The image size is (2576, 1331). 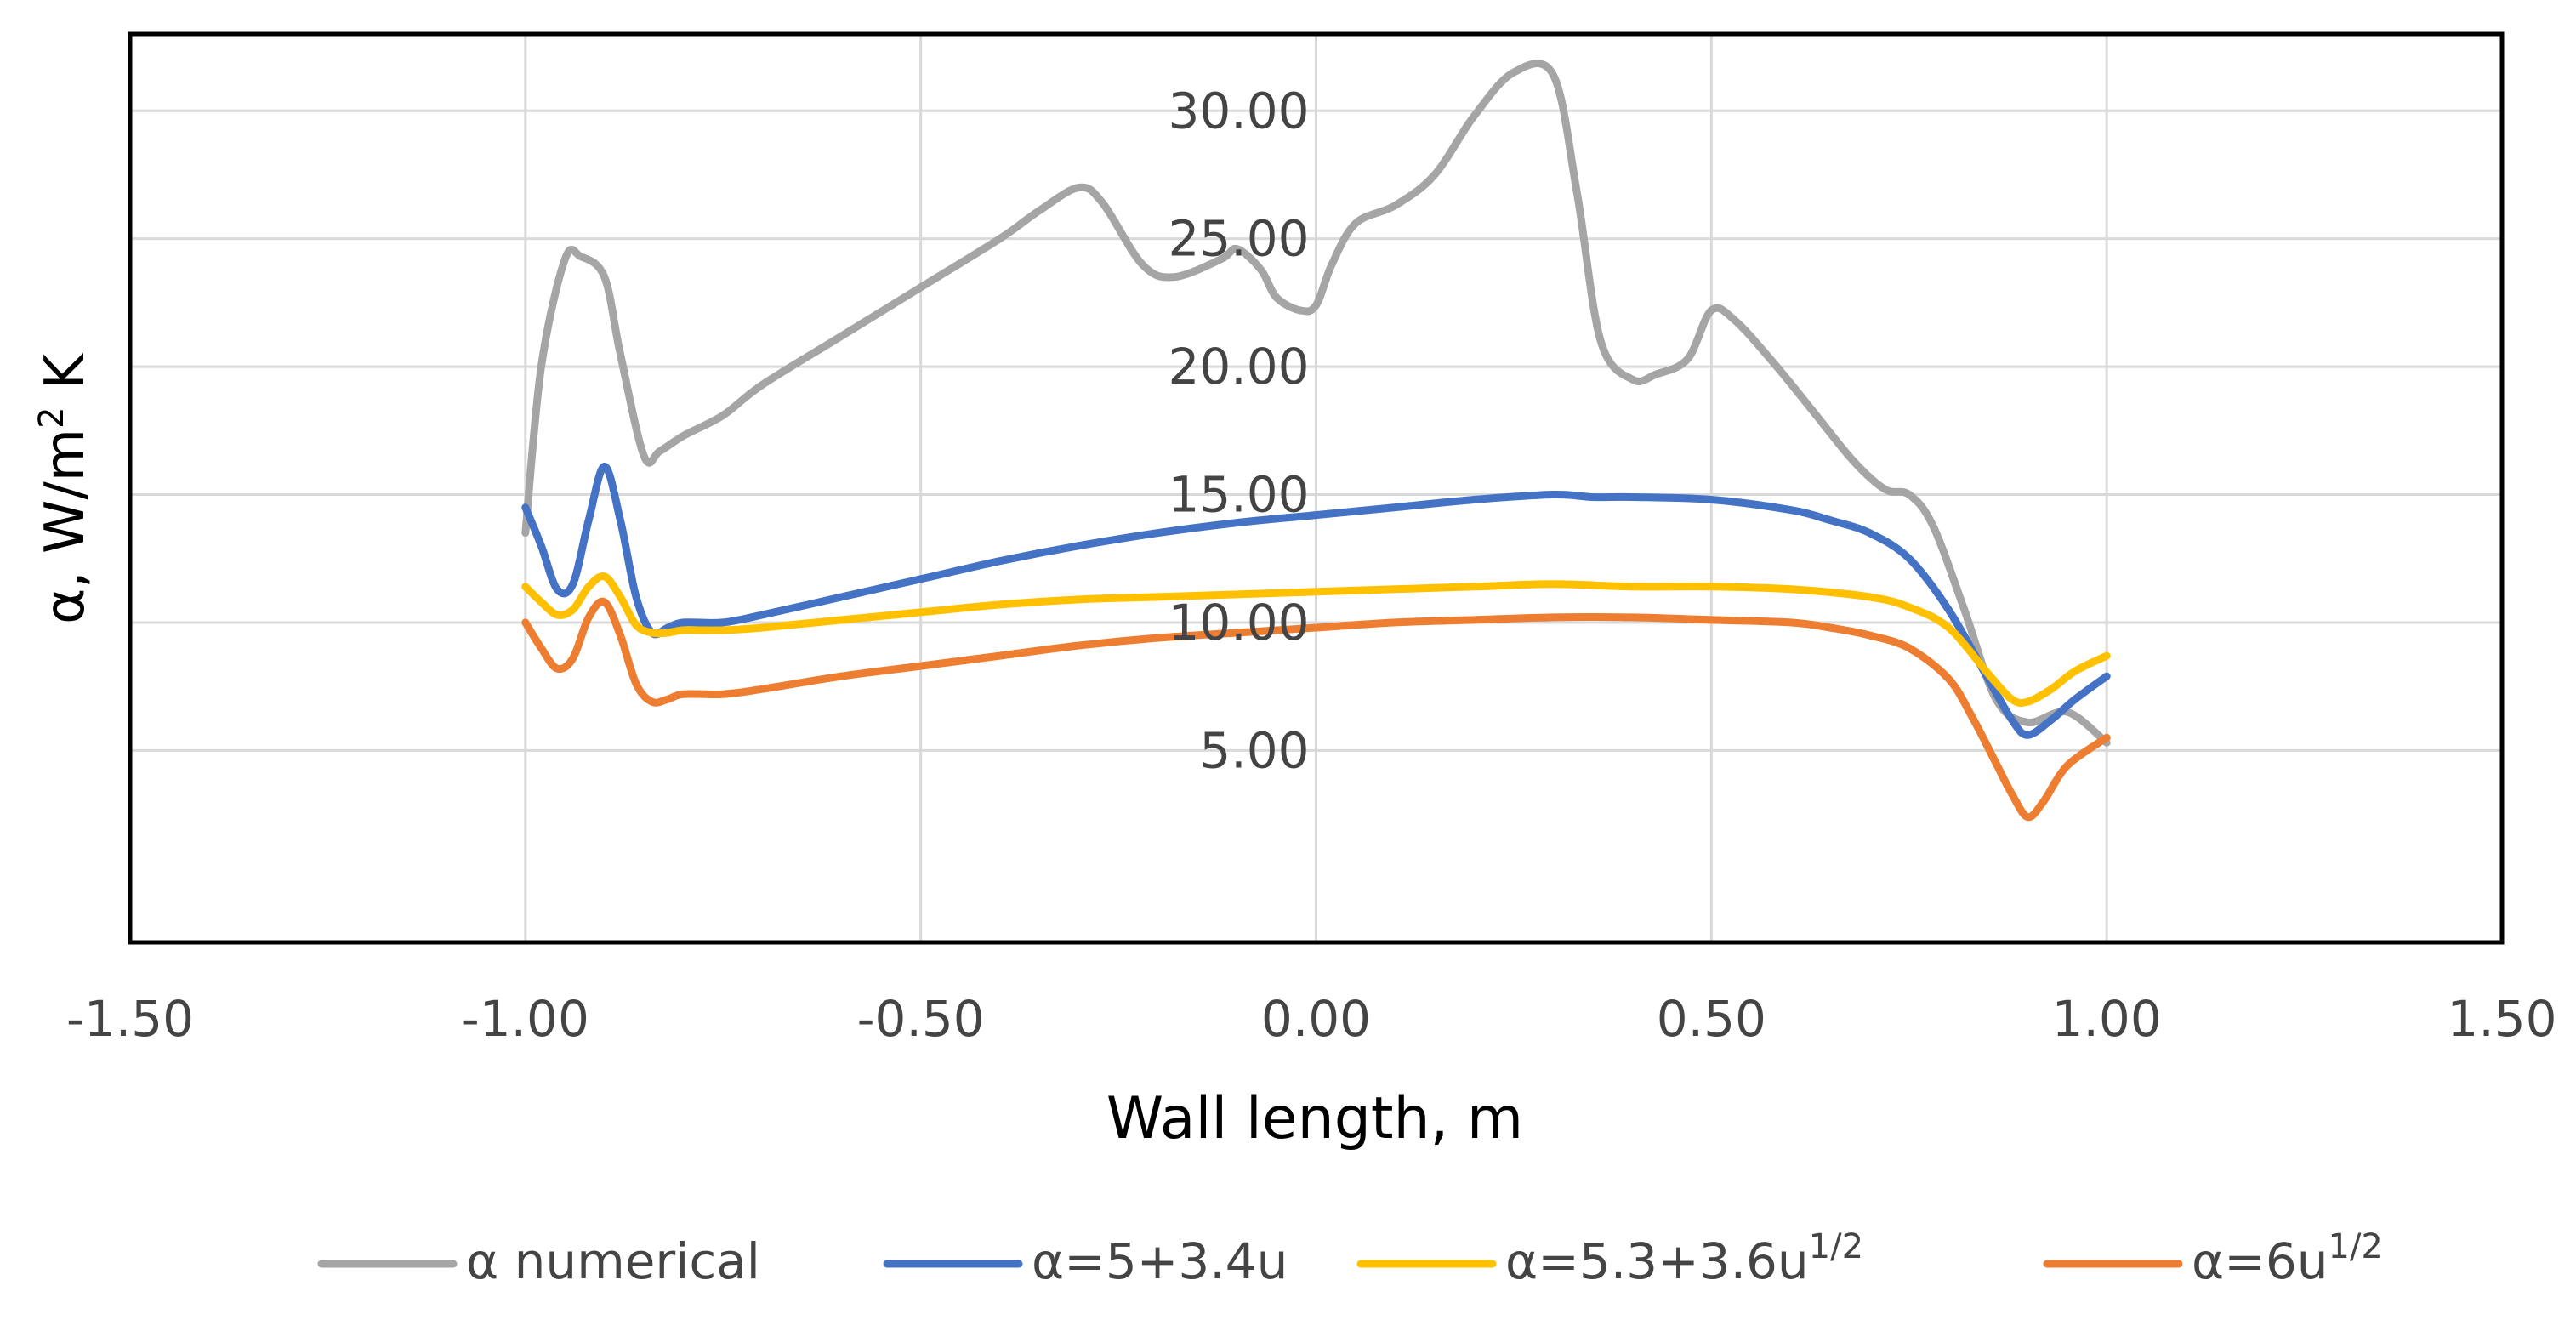 I want to click on x-tick-label: -0.50, so click(x=921, y=1019).